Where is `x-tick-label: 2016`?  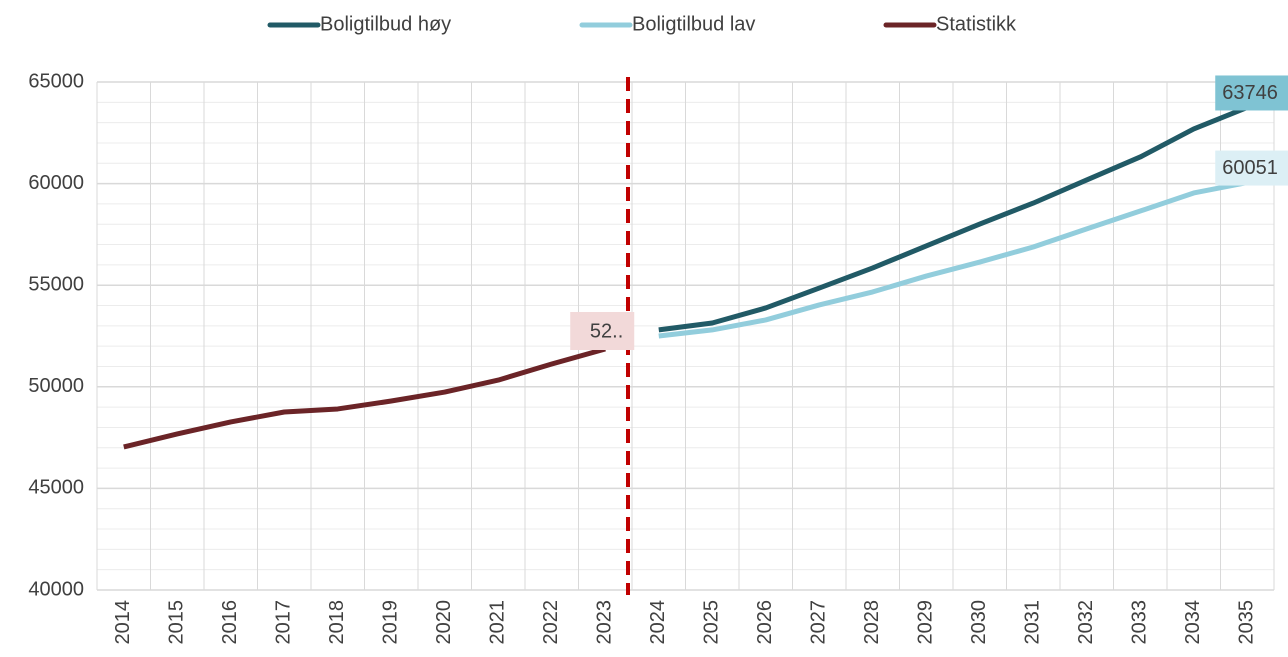 x-tick-label: 2016 is located at coordinates (230, 622).